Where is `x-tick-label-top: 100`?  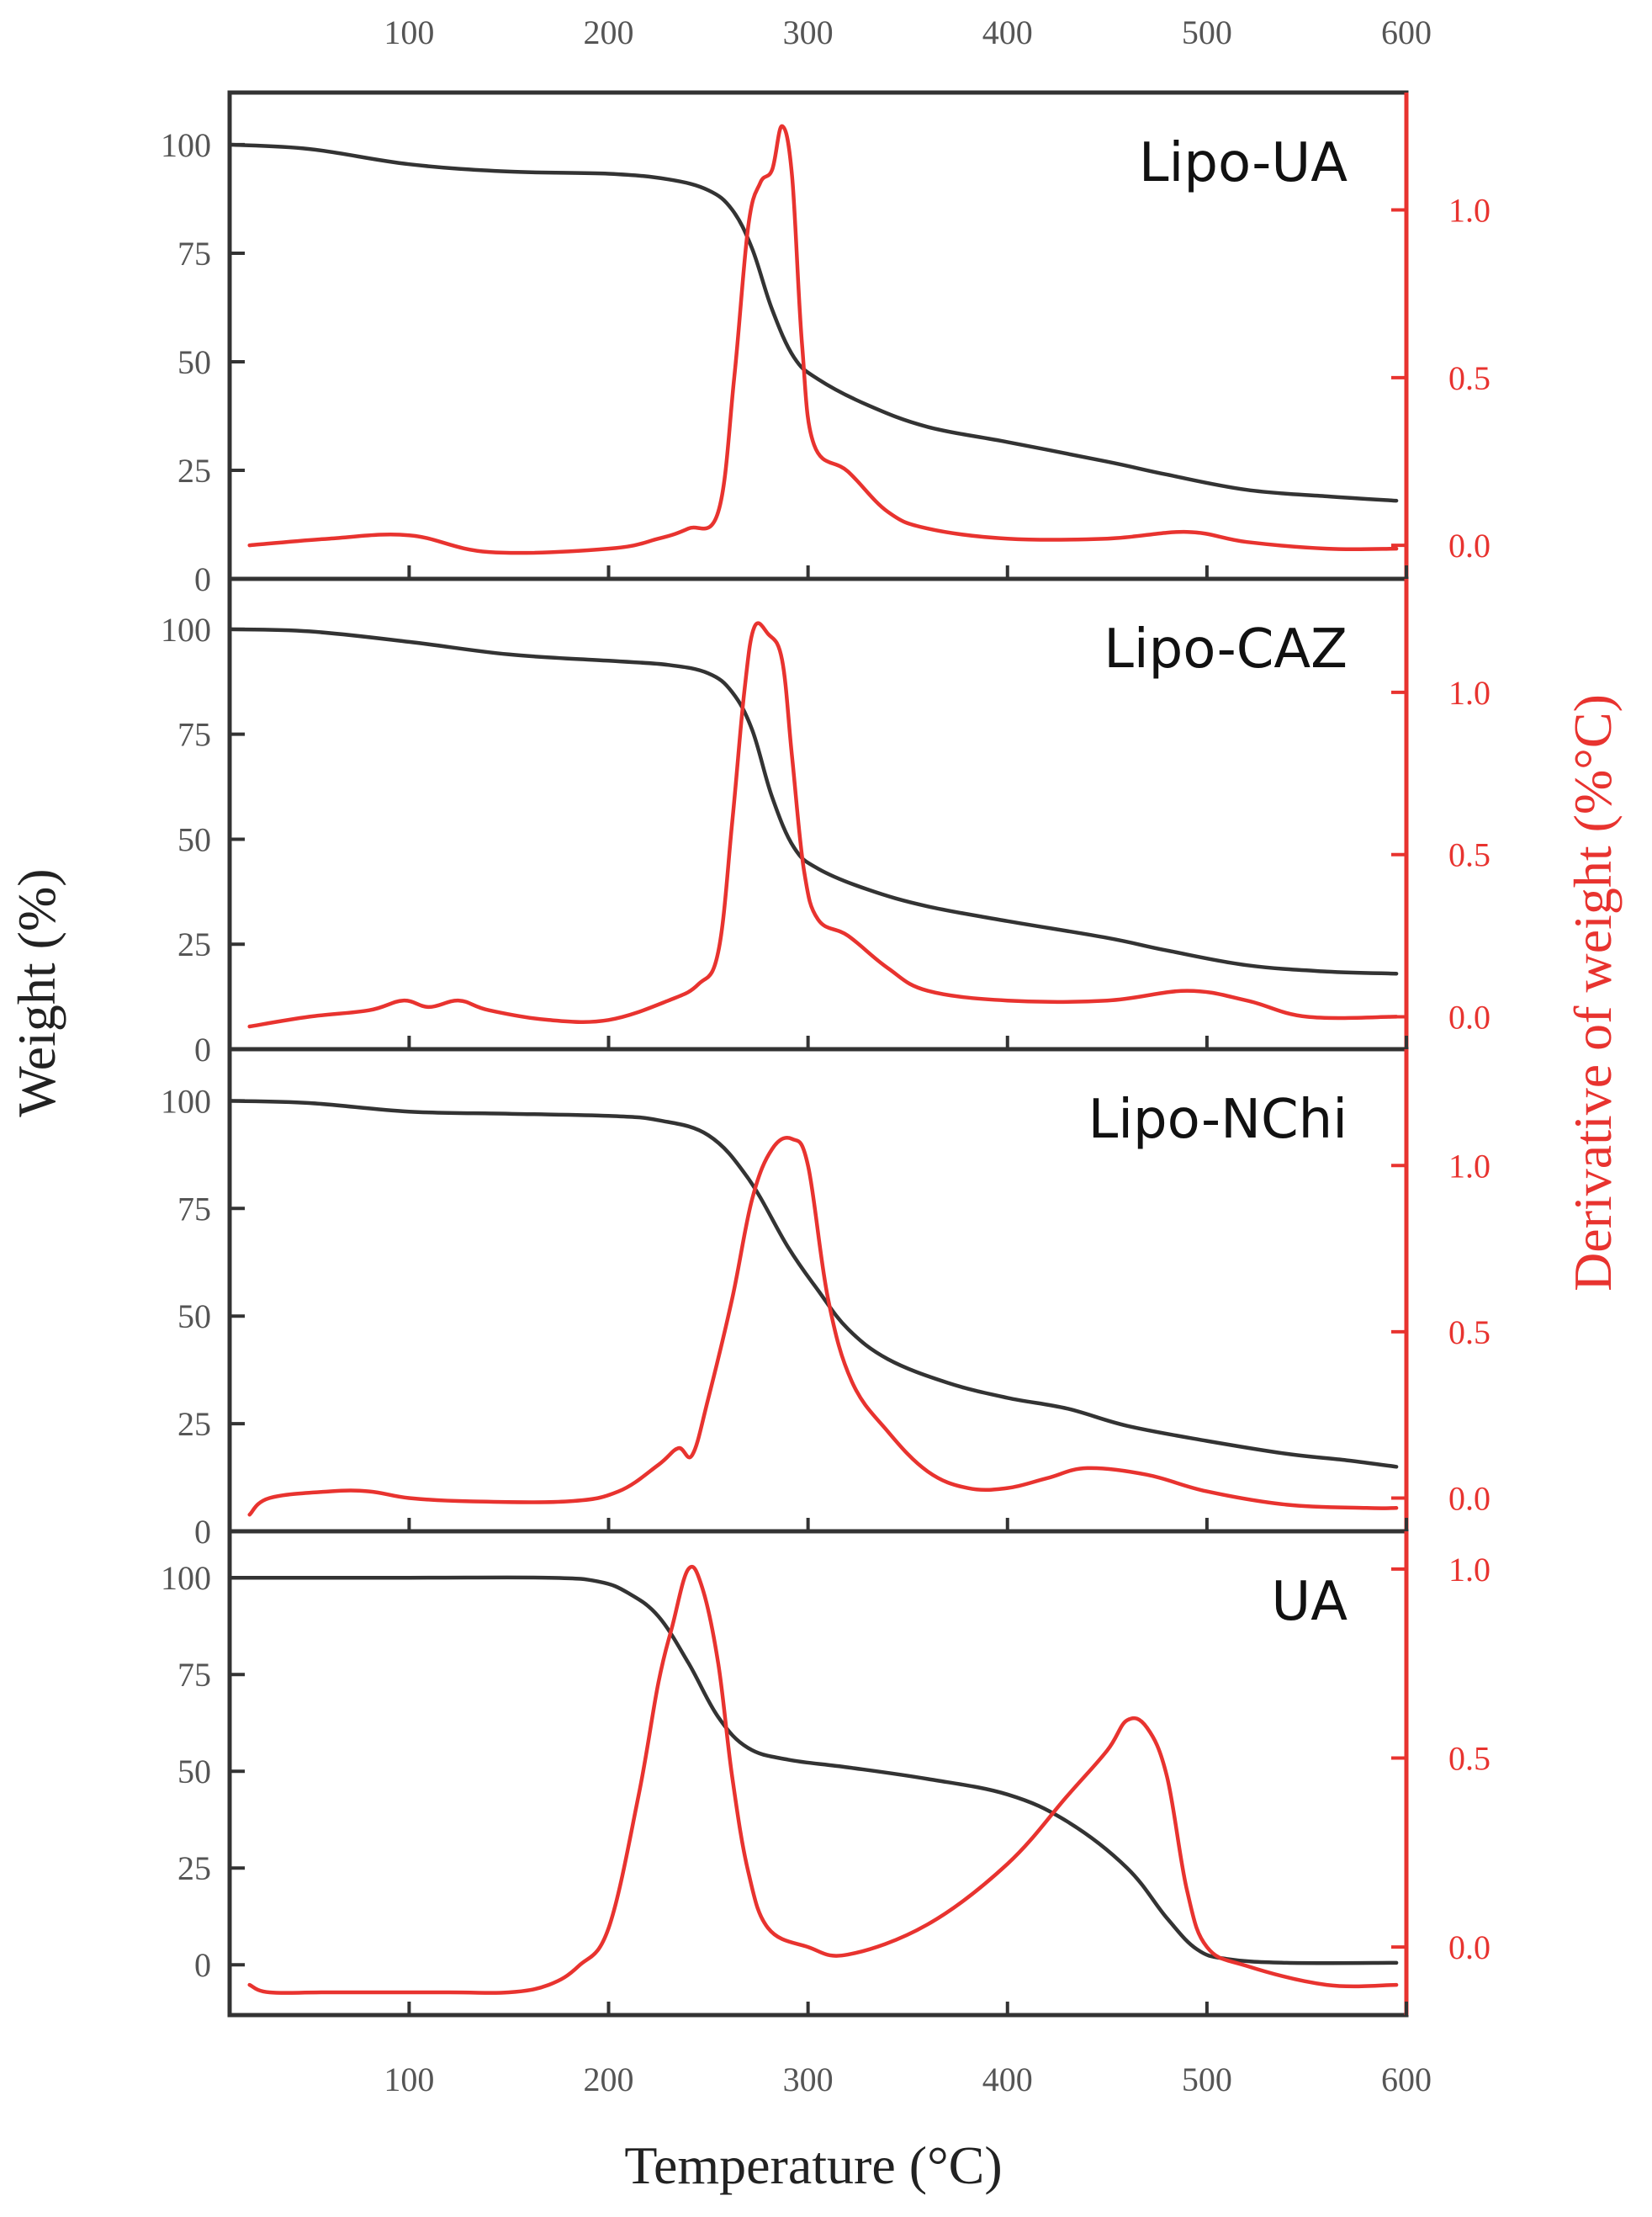 x-tick-label-top: 100 is located at coordinates (409, 32).